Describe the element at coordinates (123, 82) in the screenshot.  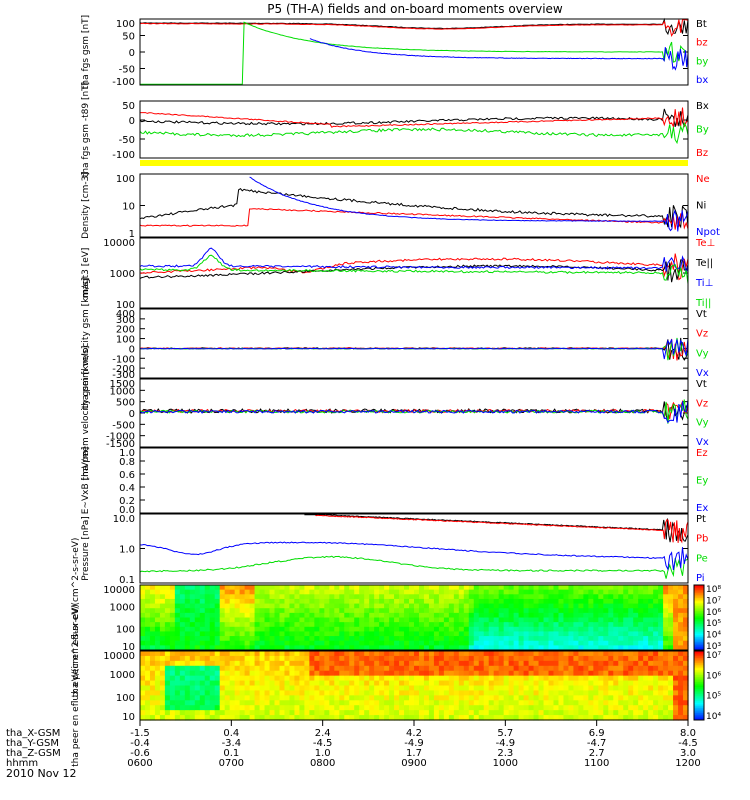
I see `panel-1-ytick: -100` at that location.